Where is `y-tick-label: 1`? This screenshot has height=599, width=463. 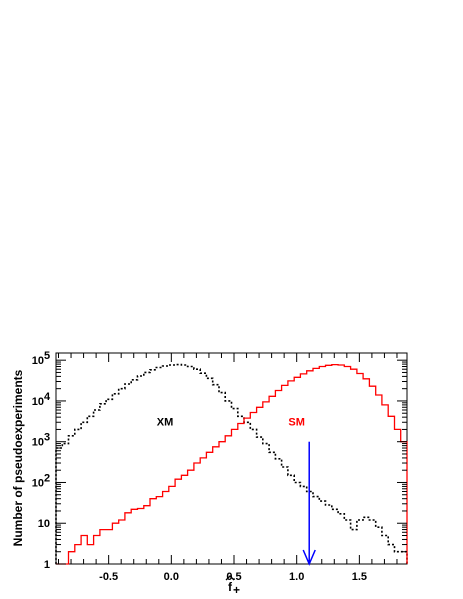 y-tick-label: 1 is located at coordinates (47, 565).